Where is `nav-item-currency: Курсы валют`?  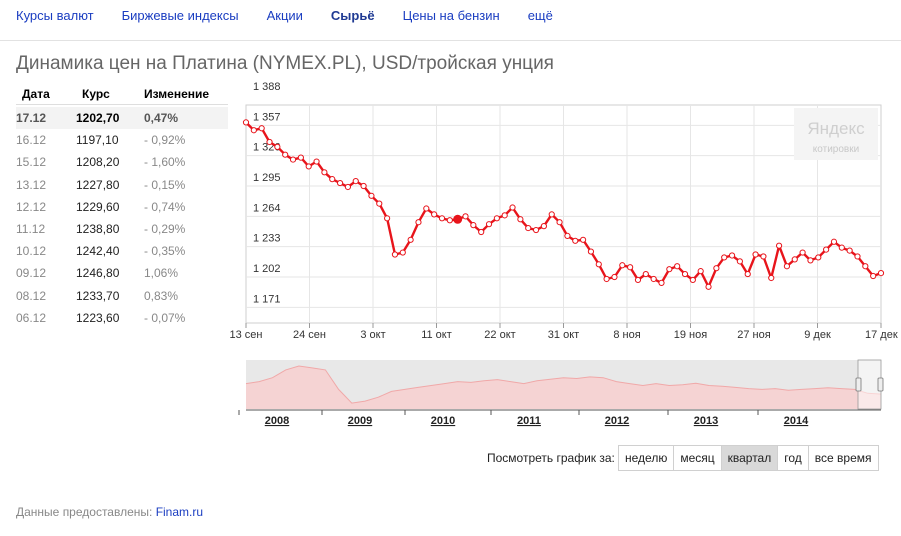
nav-item-currency: Курсы валют is located at coordinates (55, 15).